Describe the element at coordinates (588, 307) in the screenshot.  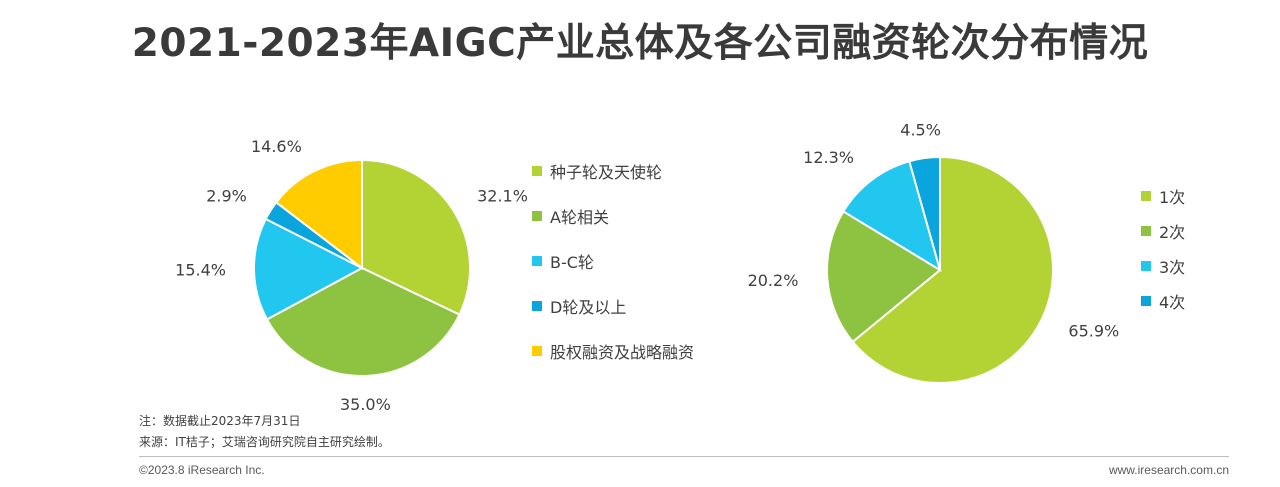
I see `legend-label: D轮及以上` at that location.